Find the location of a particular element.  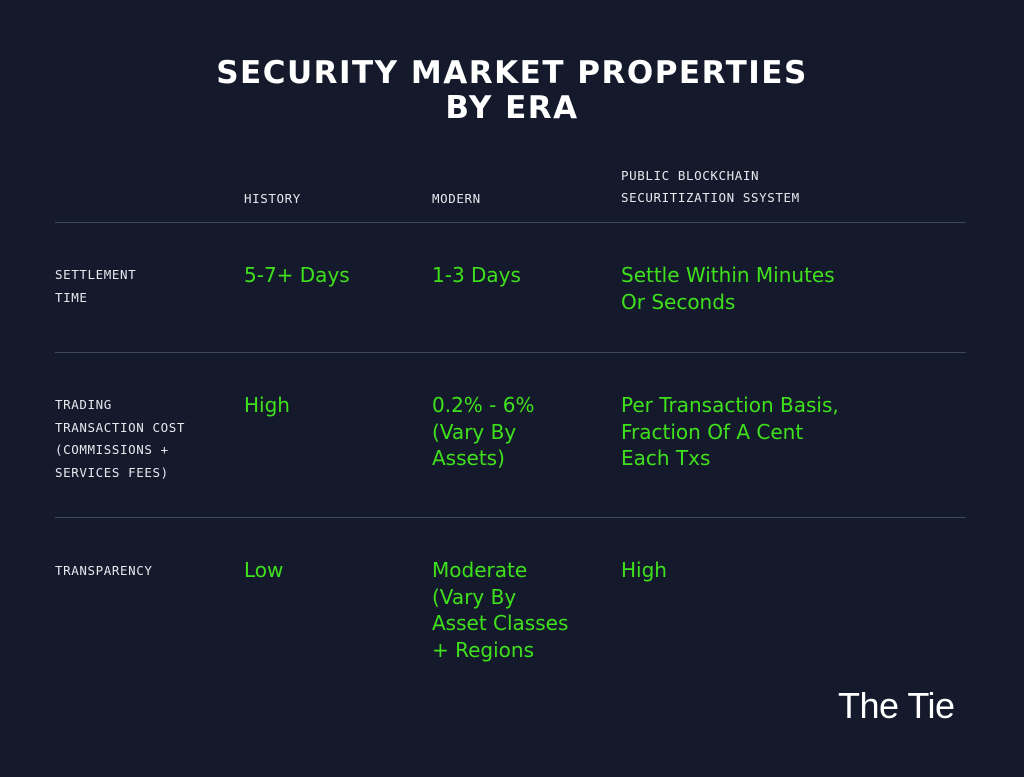

header-divider is located at coordinates (510, 222).